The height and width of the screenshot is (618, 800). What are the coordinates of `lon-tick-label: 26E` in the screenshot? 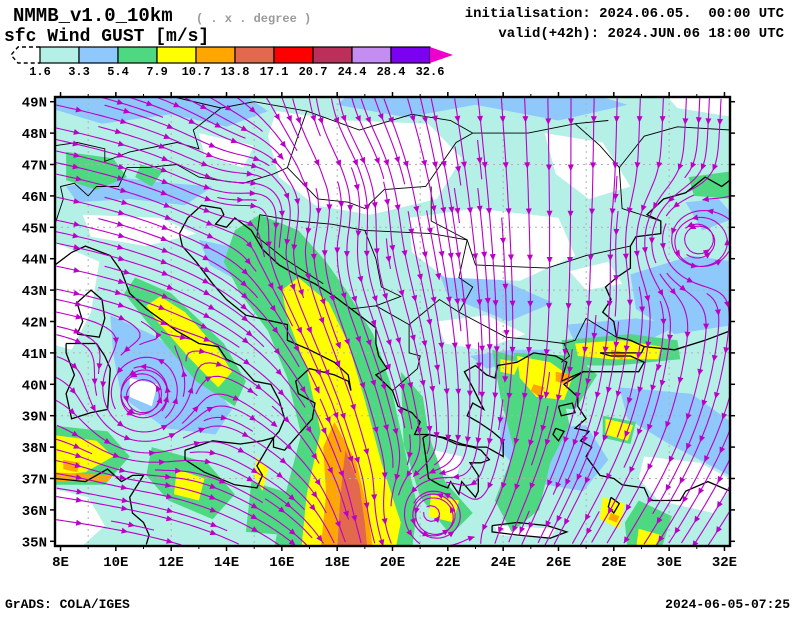 It's located at (558, 563).